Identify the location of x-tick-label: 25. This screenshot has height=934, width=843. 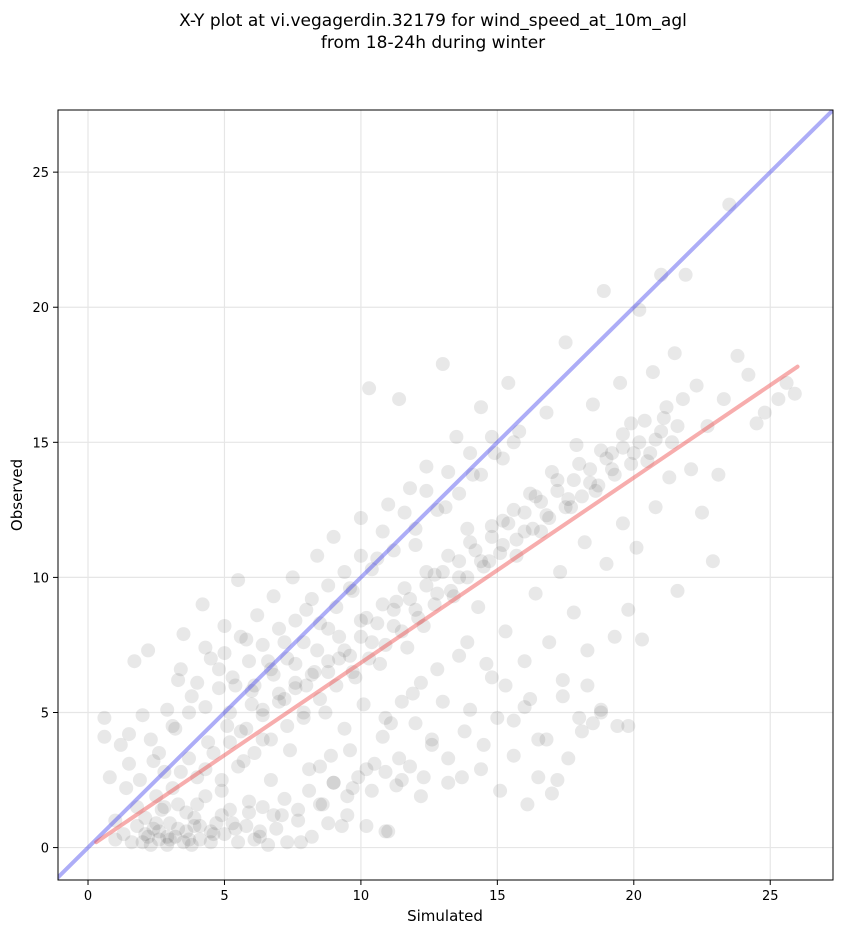
(770, 896).